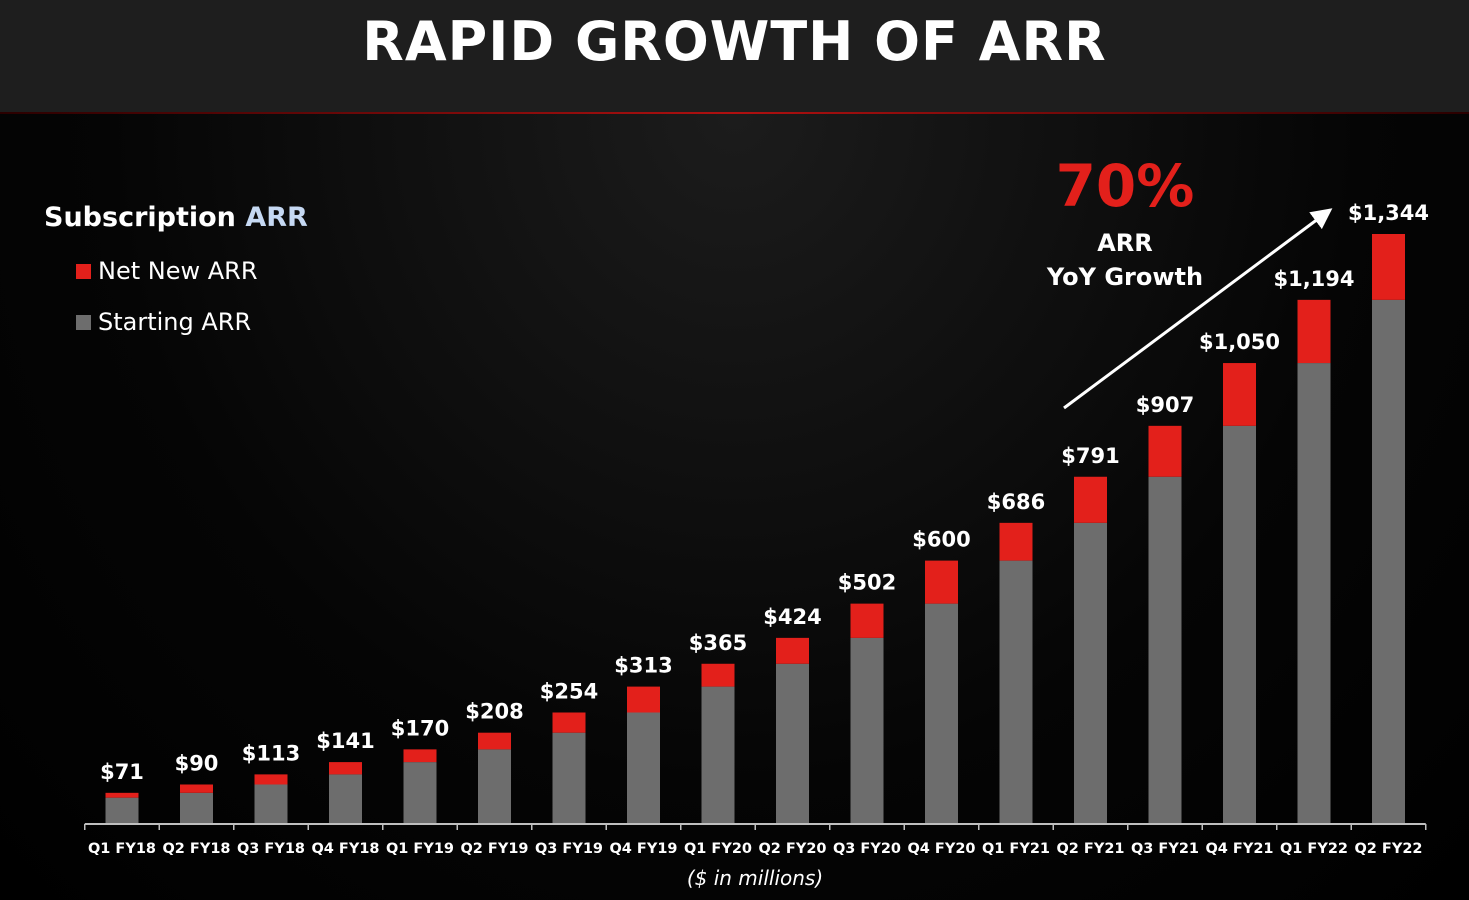 This screenshot has width=1469, height=900. I want to click on x-tick-label: Q1 FY21, so click(1016, 849).